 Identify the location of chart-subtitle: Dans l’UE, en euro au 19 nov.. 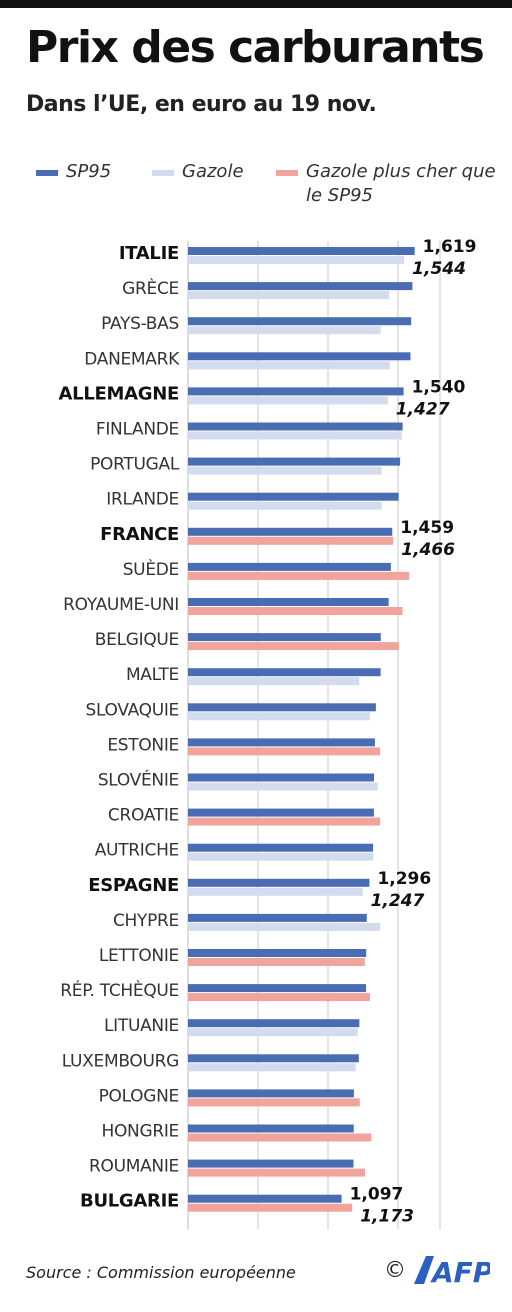
(201, 104).